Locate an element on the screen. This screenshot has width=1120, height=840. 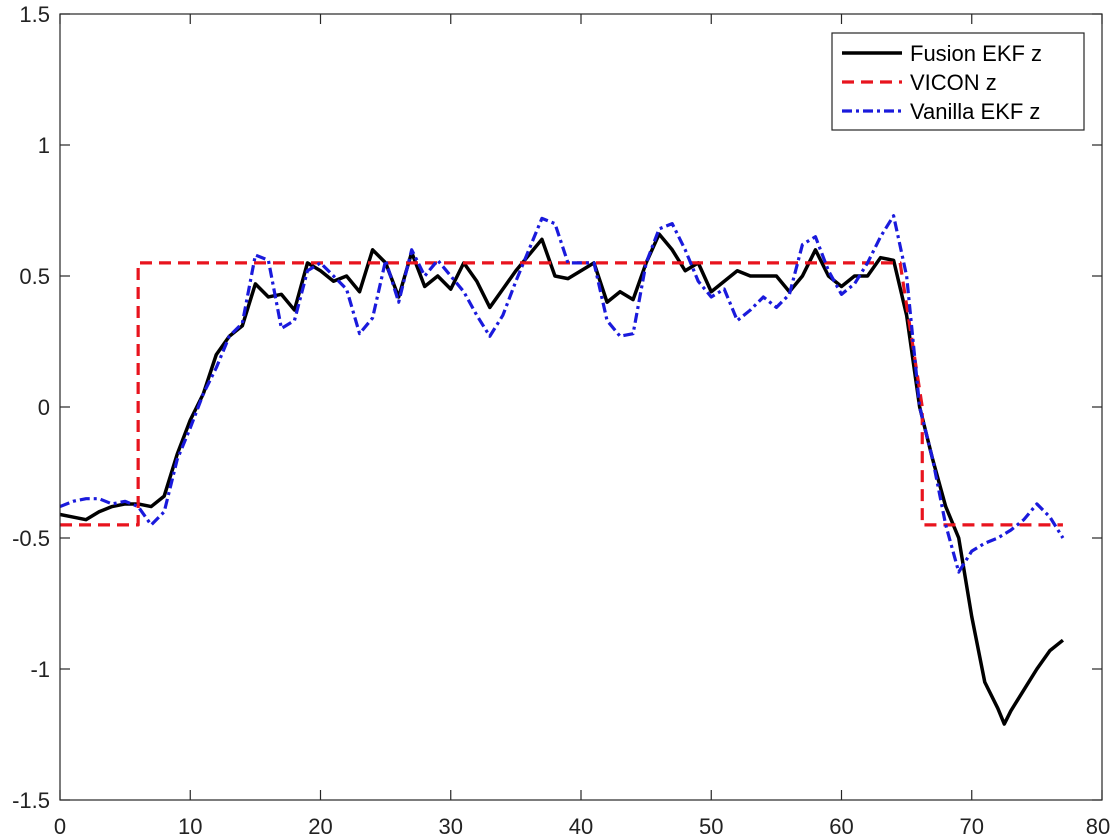
y-tick-label: 0 is located at coordinates (44, 407).